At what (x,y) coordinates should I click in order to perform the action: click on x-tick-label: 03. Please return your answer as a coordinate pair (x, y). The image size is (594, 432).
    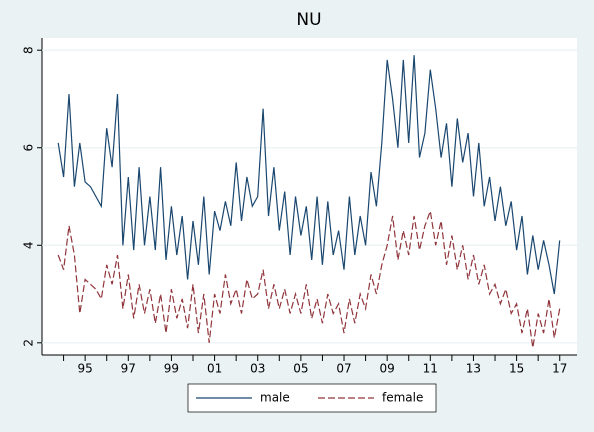
    Looking at the image, I should click on (257, 369).